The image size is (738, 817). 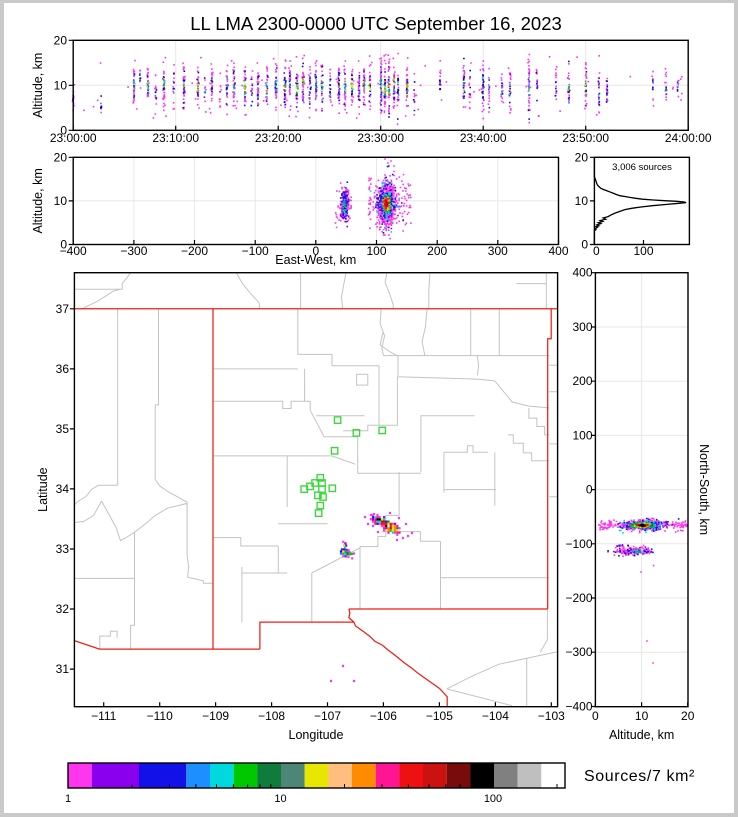 I want to click on svg-text: 32, so click(x=63, y=609).